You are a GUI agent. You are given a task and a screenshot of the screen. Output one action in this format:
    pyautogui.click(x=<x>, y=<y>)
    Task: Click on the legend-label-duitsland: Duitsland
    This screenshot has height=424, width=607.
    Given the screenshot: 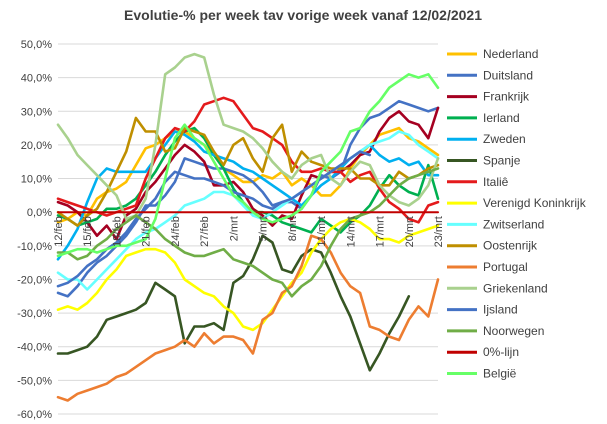 What is the action you would take?
    pyautogui.click(x=508, y=75)
    